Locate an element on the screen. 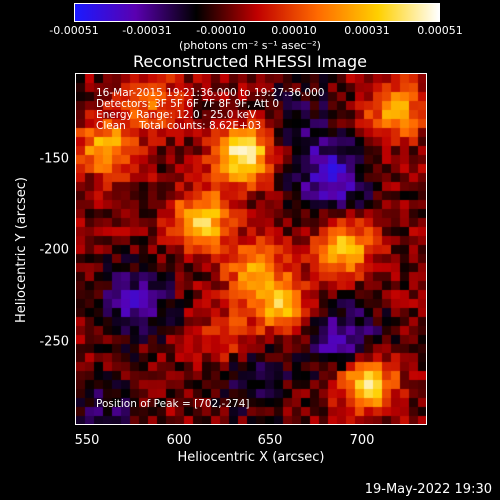 This screenshot has height=500, width=500. x-tick-label: 650 is located at coordinates (270, 440).